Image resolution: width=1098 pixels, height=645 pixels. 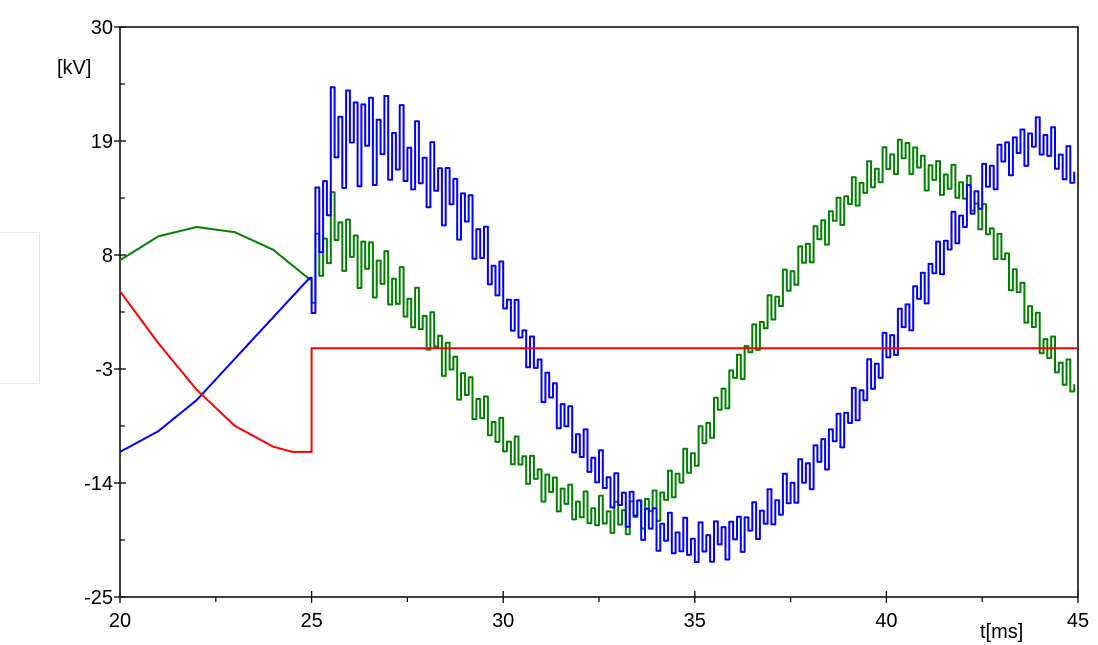 I want to click on y-tick-label: -3, so click(x=104, y=370).